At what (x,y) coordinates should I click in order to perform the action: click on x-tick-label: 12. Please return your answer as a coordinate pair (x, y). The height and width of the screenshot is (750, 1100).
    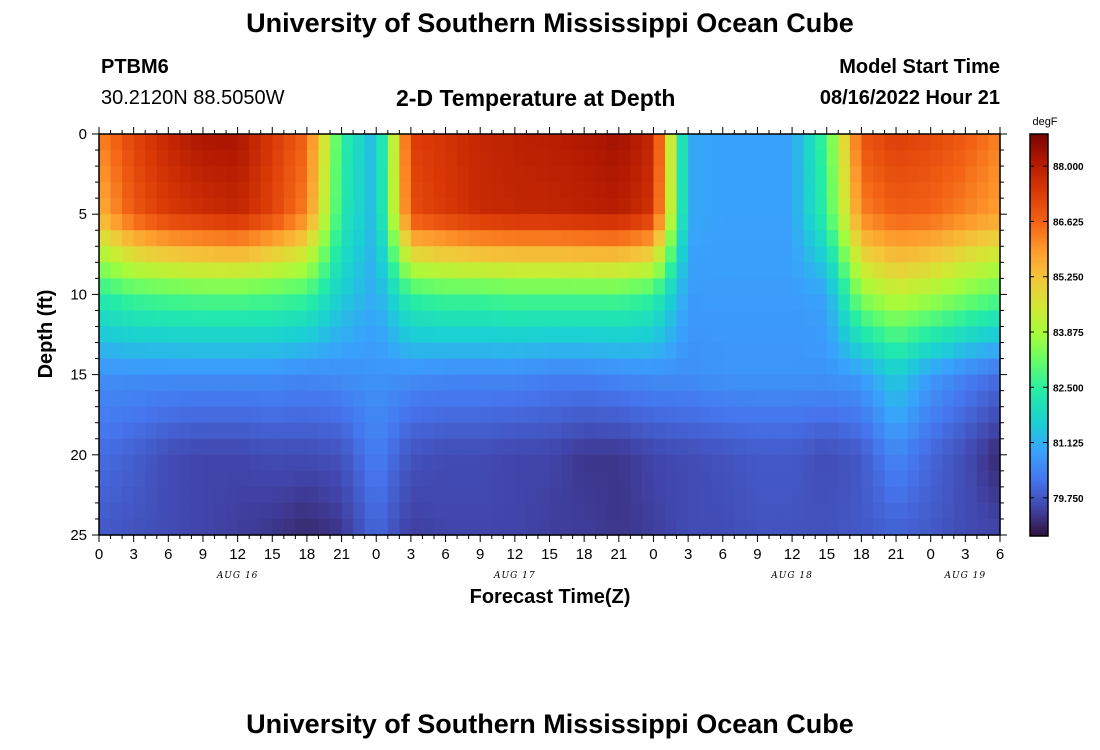
    Looking at the image, I should click on (792, 554).